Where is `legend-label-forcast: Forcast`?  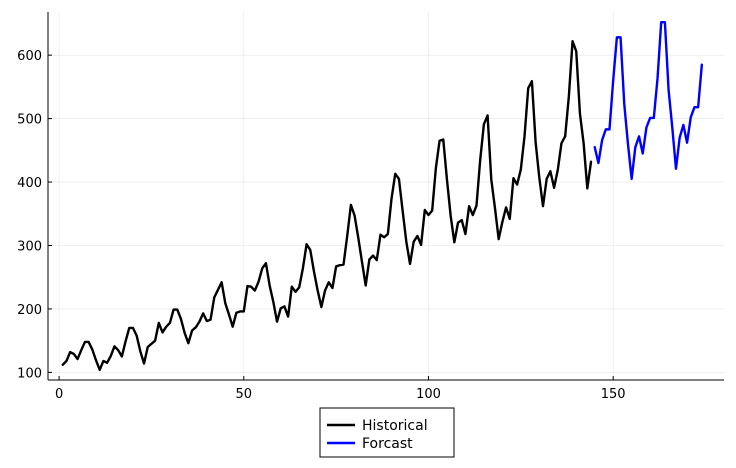
legend-label-forcast: Forcast is located at coordinates (387, 444).